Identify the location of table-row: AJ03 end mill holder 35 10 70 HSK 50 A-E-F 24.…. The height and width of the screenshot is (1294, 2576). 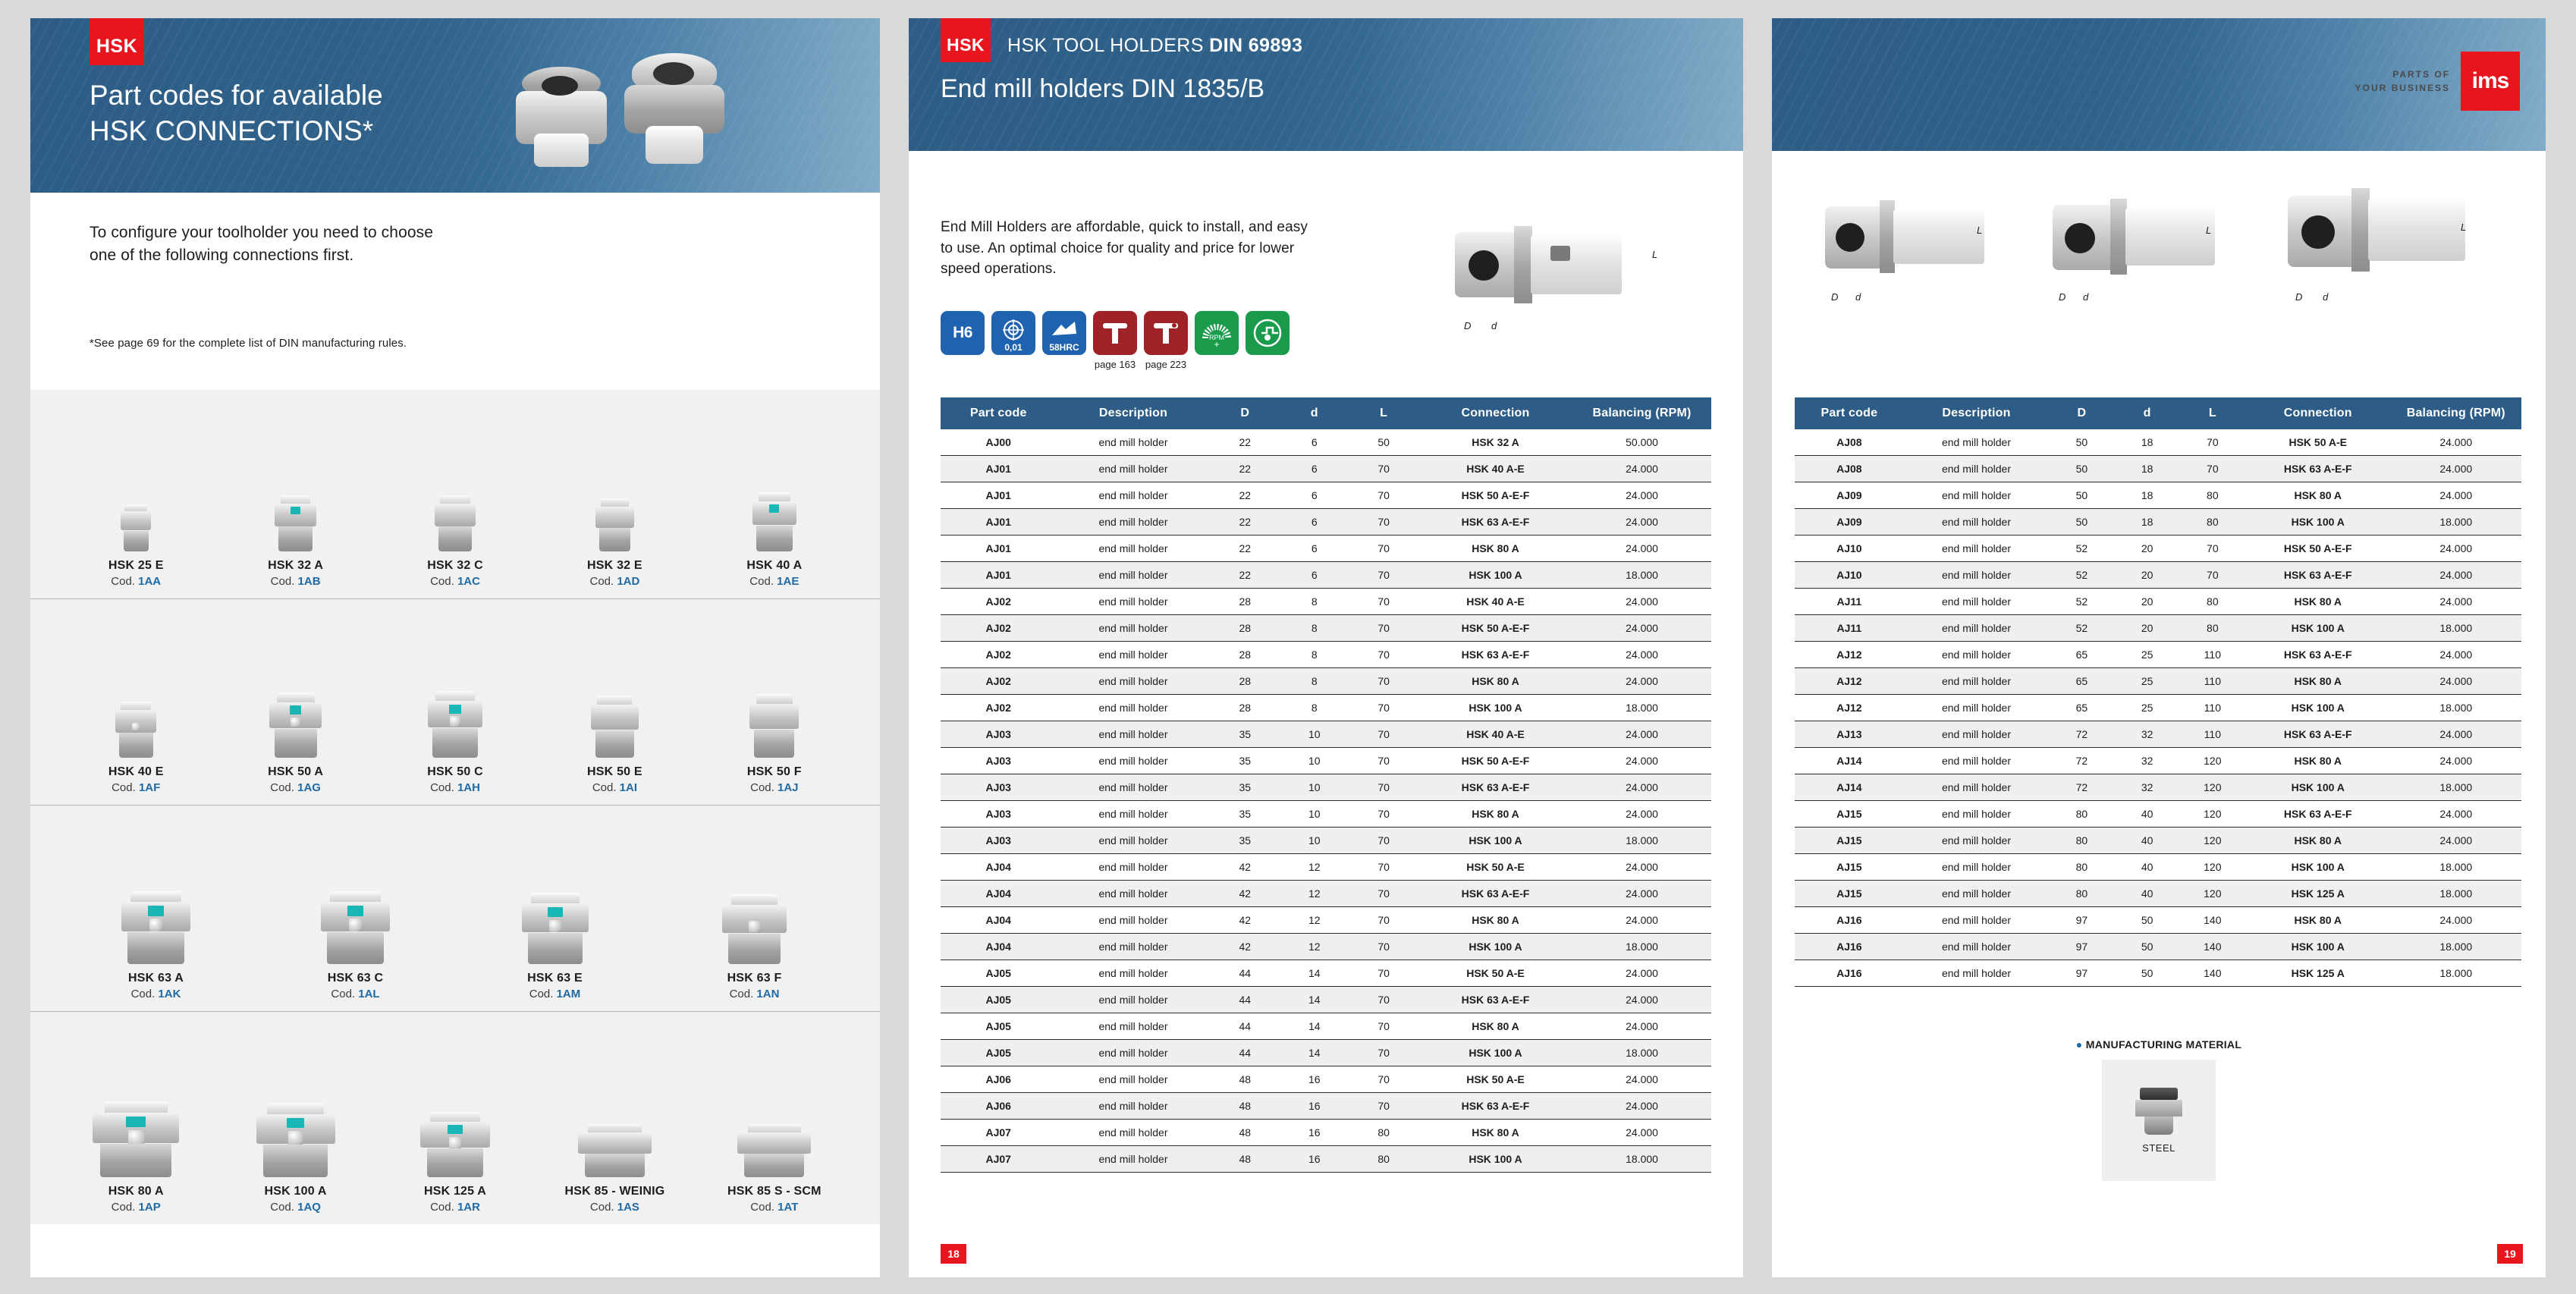
(1326, 760).